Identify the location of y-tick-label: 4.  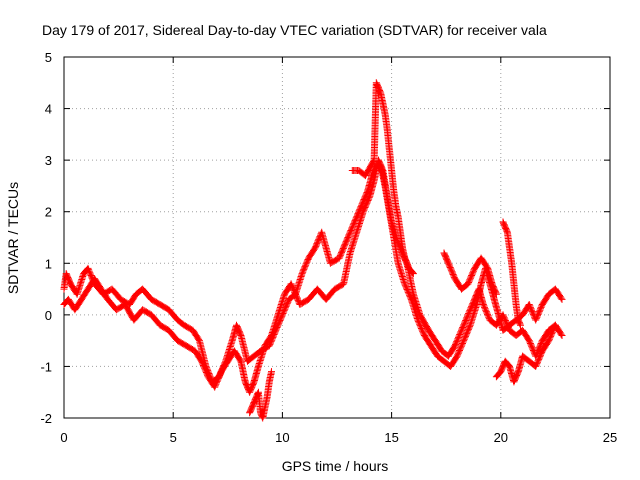
(48, 109).